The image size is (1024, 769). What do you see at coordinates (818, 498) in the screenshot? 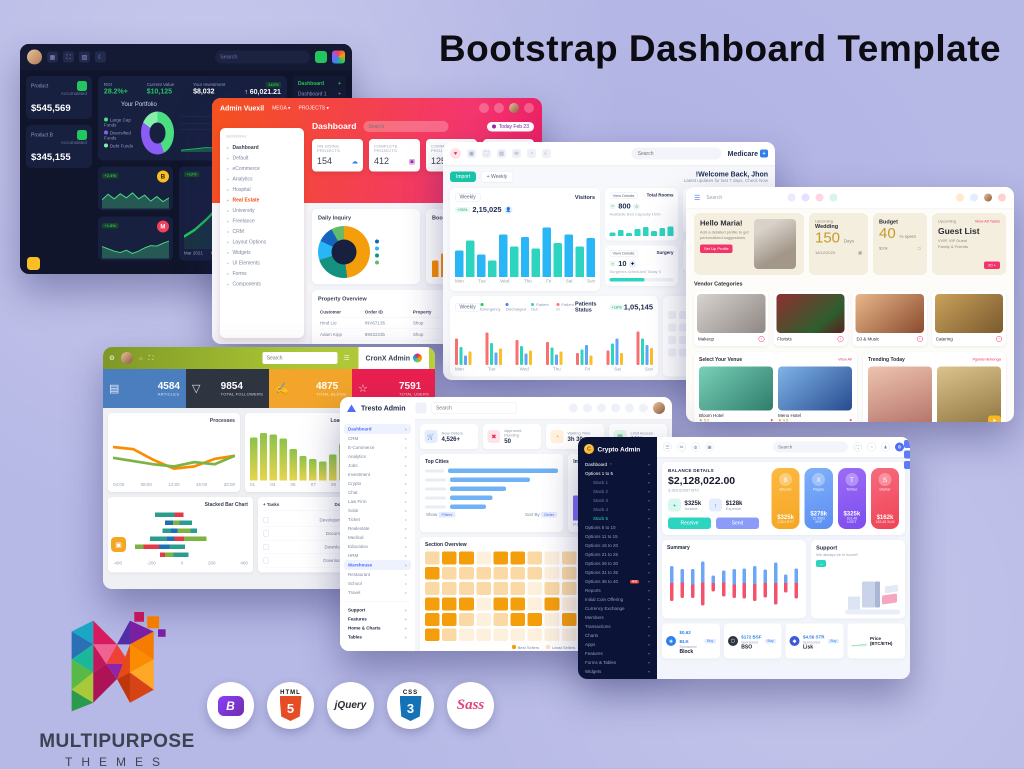
I see `coin-card: X Ripple $278k 12.5962 XRP` at bounding box center [818, 498].